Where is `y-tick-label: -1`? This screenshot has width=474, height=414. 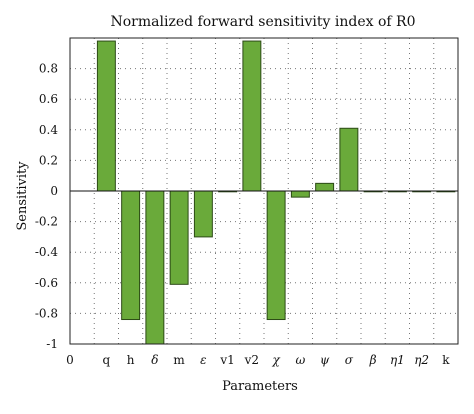 y-tick-label: -1 is located at coordinates (52, 344).